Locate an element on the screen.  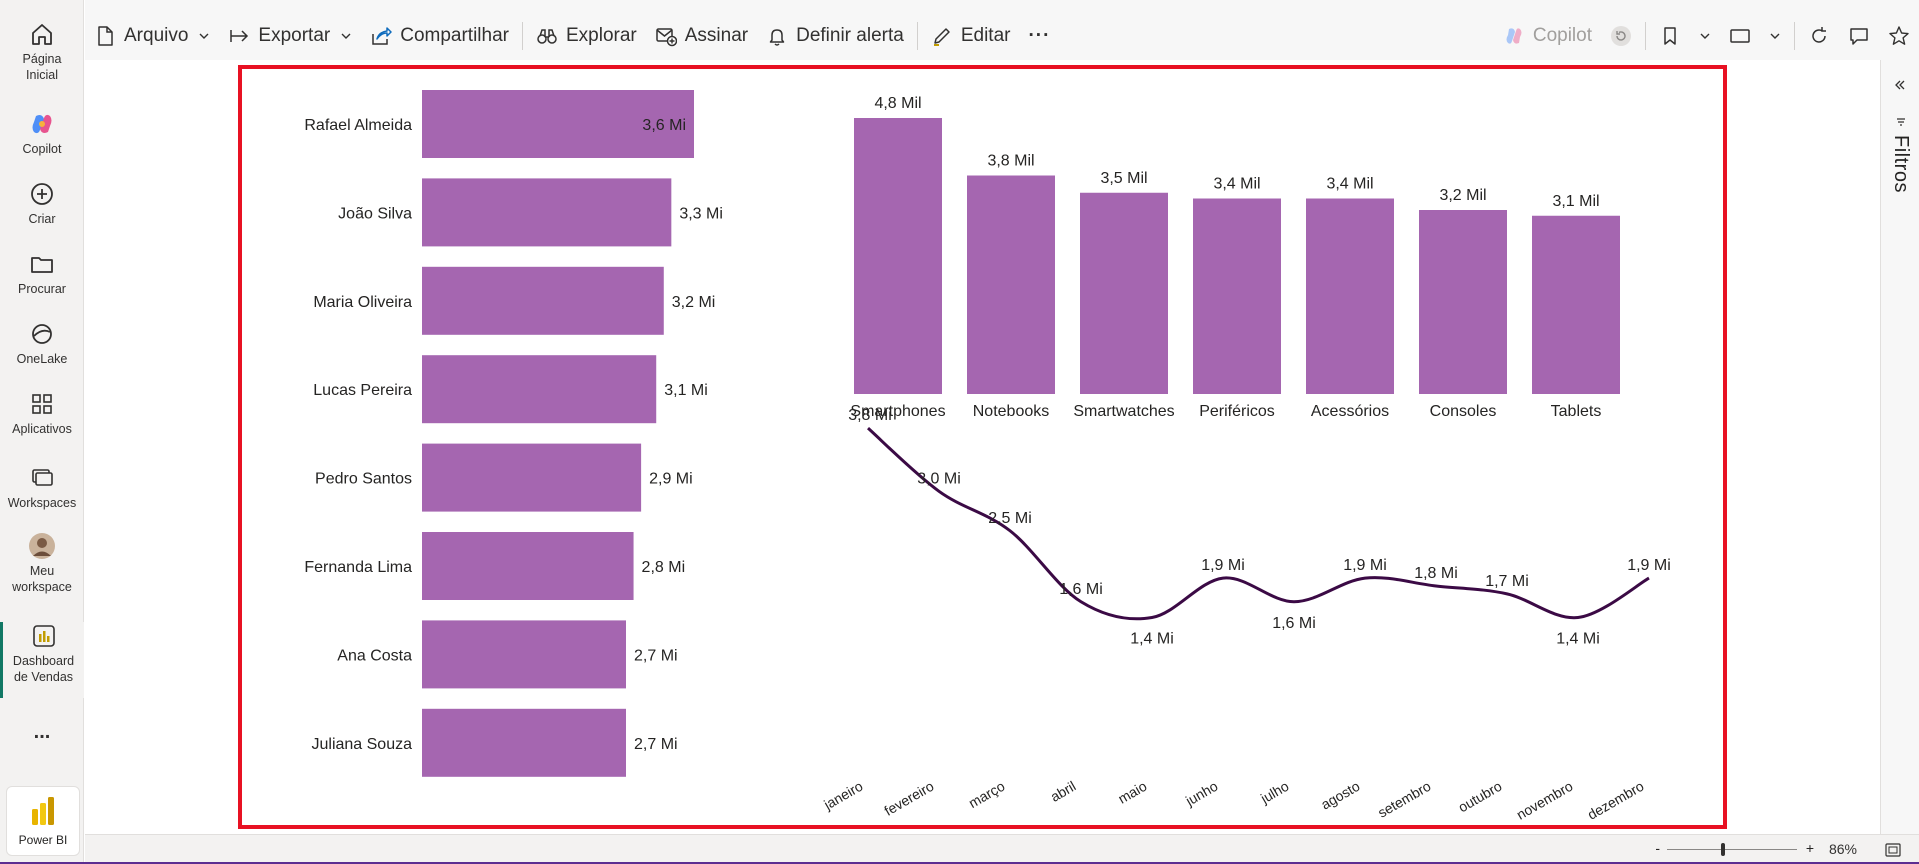
nav-my-workspace: Meu workspace is located at coordinates (42, 563).